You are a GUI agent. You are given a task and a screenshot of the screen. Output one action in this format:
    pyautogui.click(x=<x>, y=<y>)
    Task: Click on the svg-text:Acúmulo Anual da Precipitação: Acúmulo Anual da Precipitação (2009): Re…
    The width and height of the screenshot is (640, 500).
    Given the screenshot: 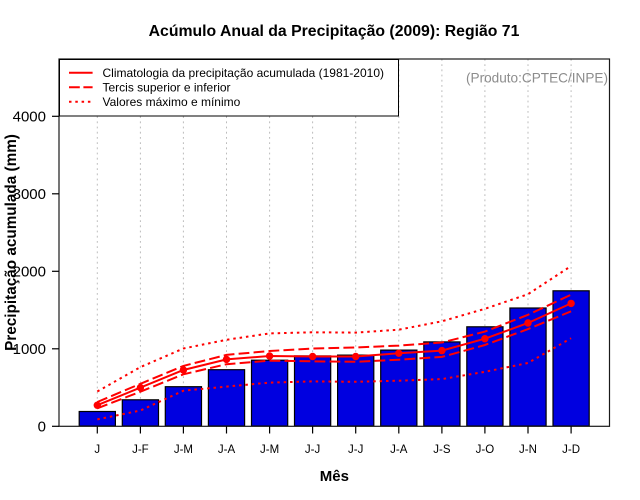 What is the action you would take?
    pyautogui.click(x=334, y=31)
    